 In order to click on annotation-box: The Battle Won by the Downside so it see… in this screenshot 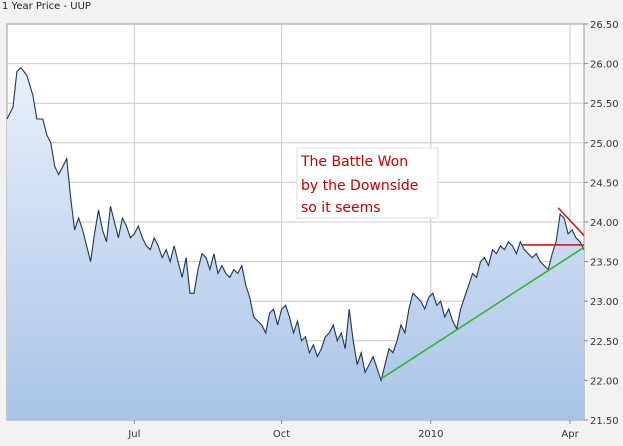, I will do `click(367, 183)`.